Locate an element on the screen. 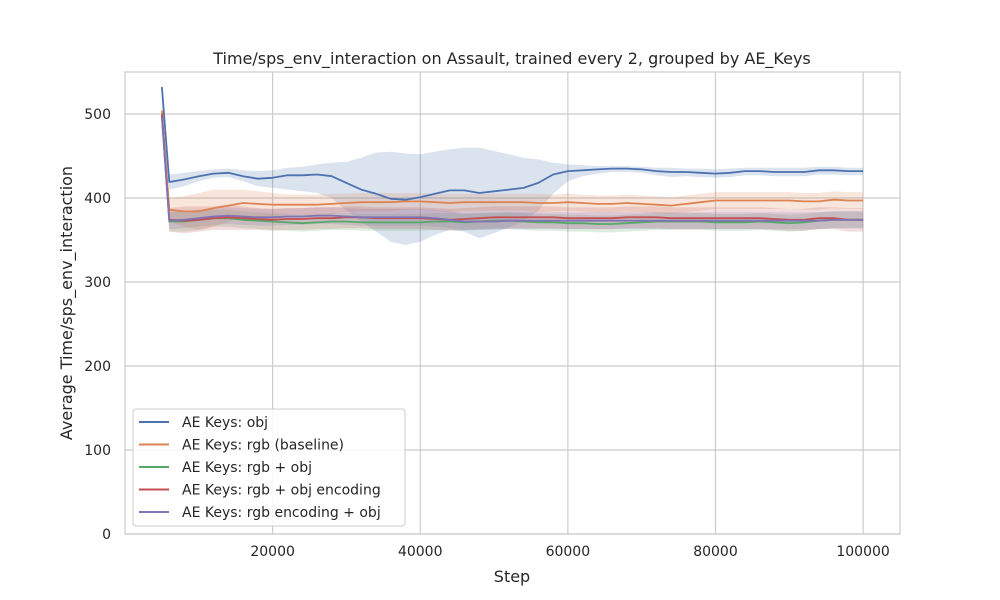  y-tick-label: 300 is located at coordinates (97, 283).